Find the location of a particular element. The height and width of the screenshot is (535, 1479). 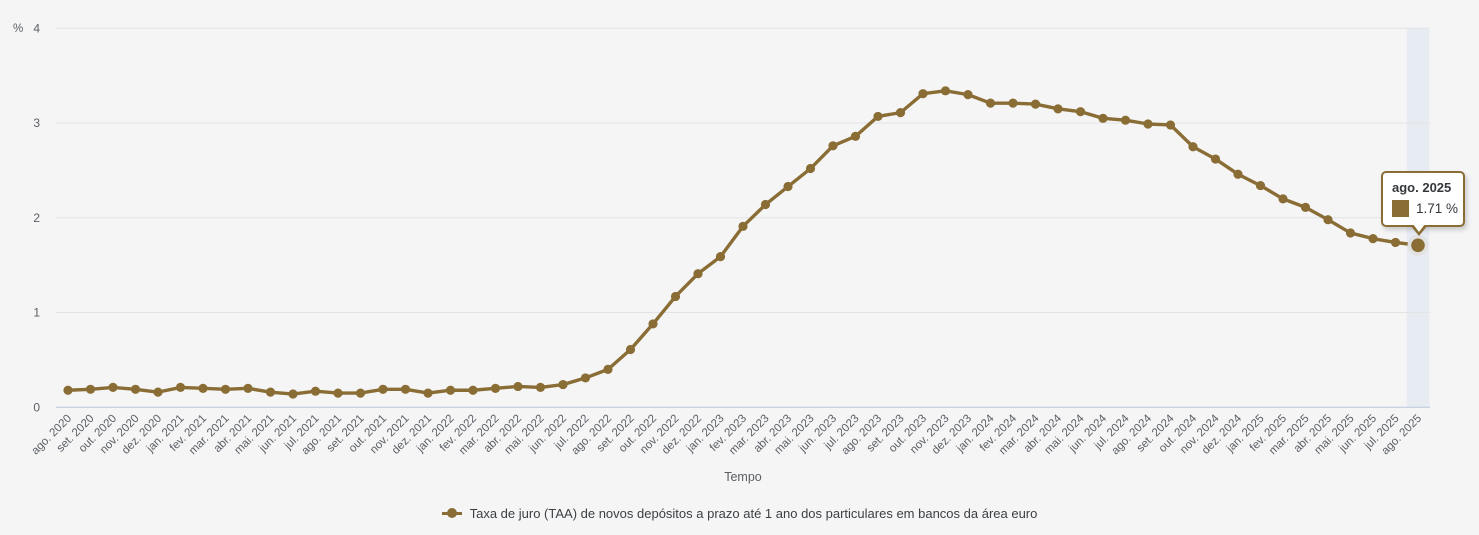

tooltip-date: ago. 2025 is located at coordinates (1422, 187).